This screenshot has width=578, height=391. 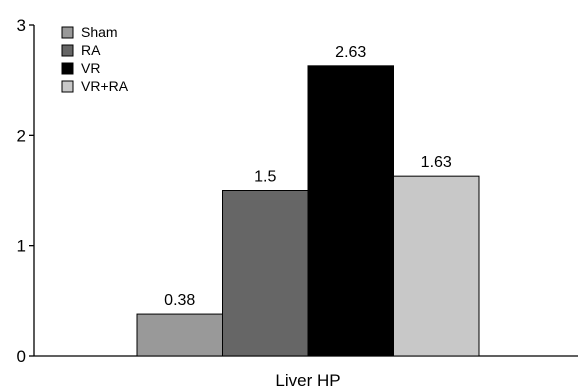 I want to click on legend-label: RA, so click(x=91, y=50).